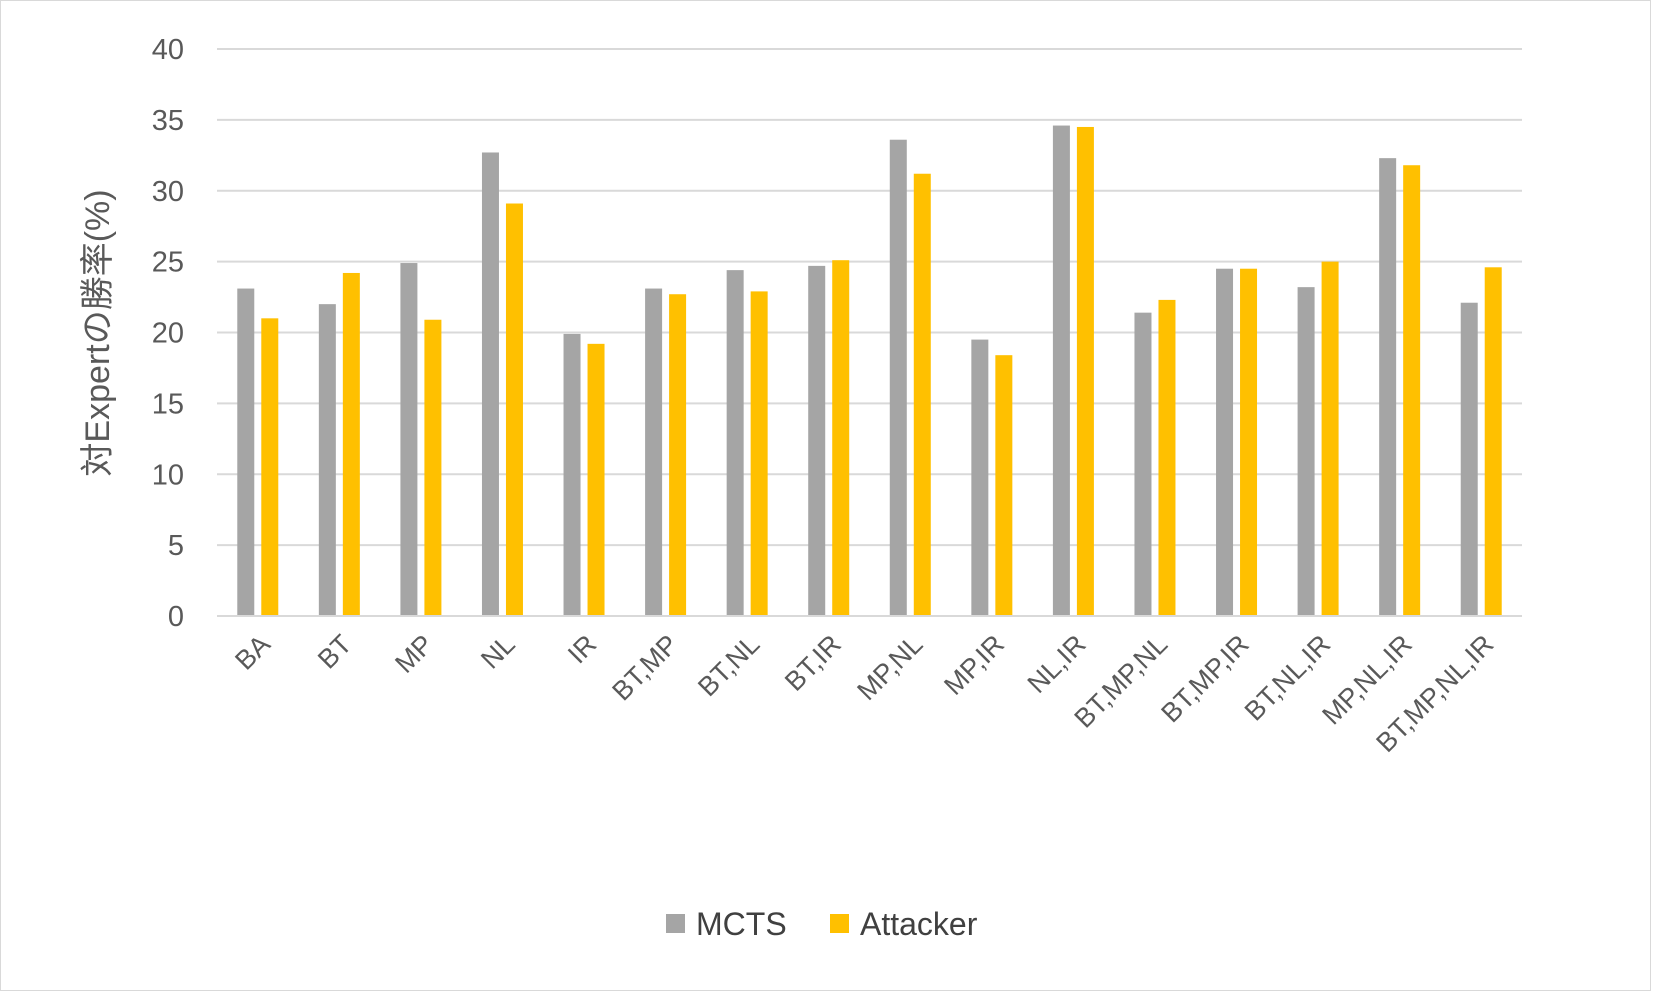  Describe the element at coordinates (813, 663) in the screenshot. I see `x-tick-label: BT,IR` at that location.